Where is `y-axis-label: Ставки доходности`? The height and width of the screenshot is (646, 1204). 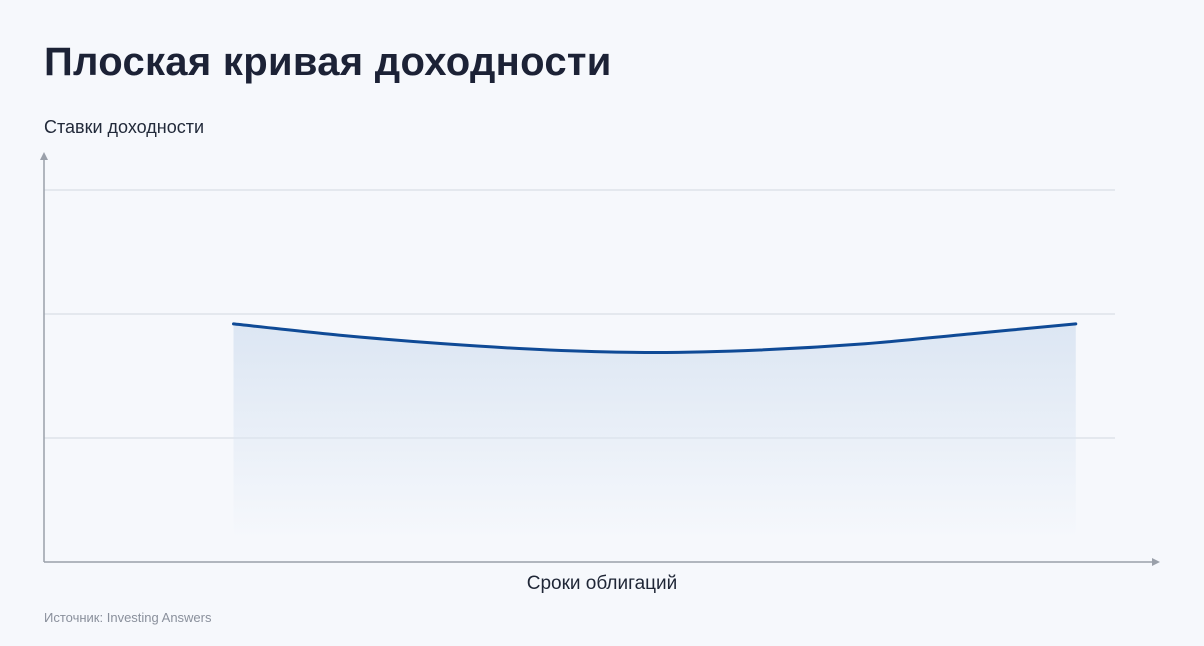 y-axis-label: Ставки доходности is located at coordinates (124, 127).